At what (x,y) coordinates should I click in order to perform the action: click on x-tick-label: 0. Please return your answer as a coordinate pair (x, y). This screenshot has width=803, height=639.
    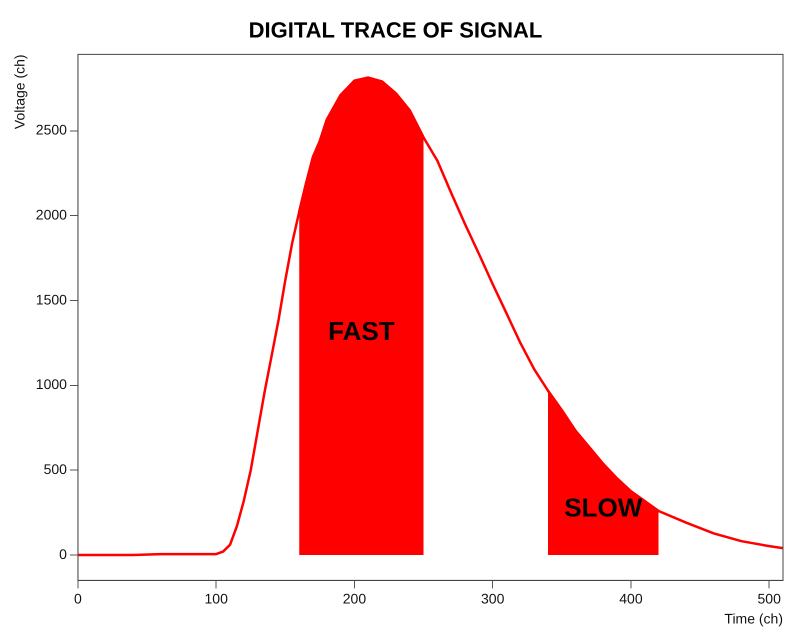
    Looking at the image, I should click on (78, 598).